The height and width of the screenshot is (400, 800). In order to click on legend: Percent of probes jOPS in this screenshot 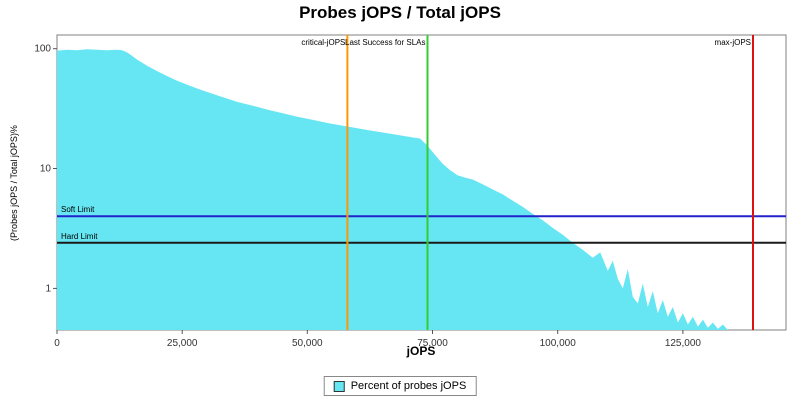, I will do `click(400, 386)`.